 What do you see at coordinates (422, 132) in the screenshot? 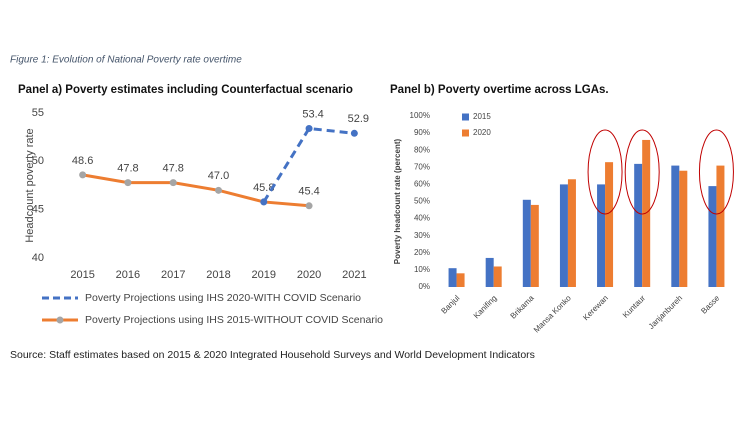
I see `y-tick-label: 90%` at bounding box center [422, 132].